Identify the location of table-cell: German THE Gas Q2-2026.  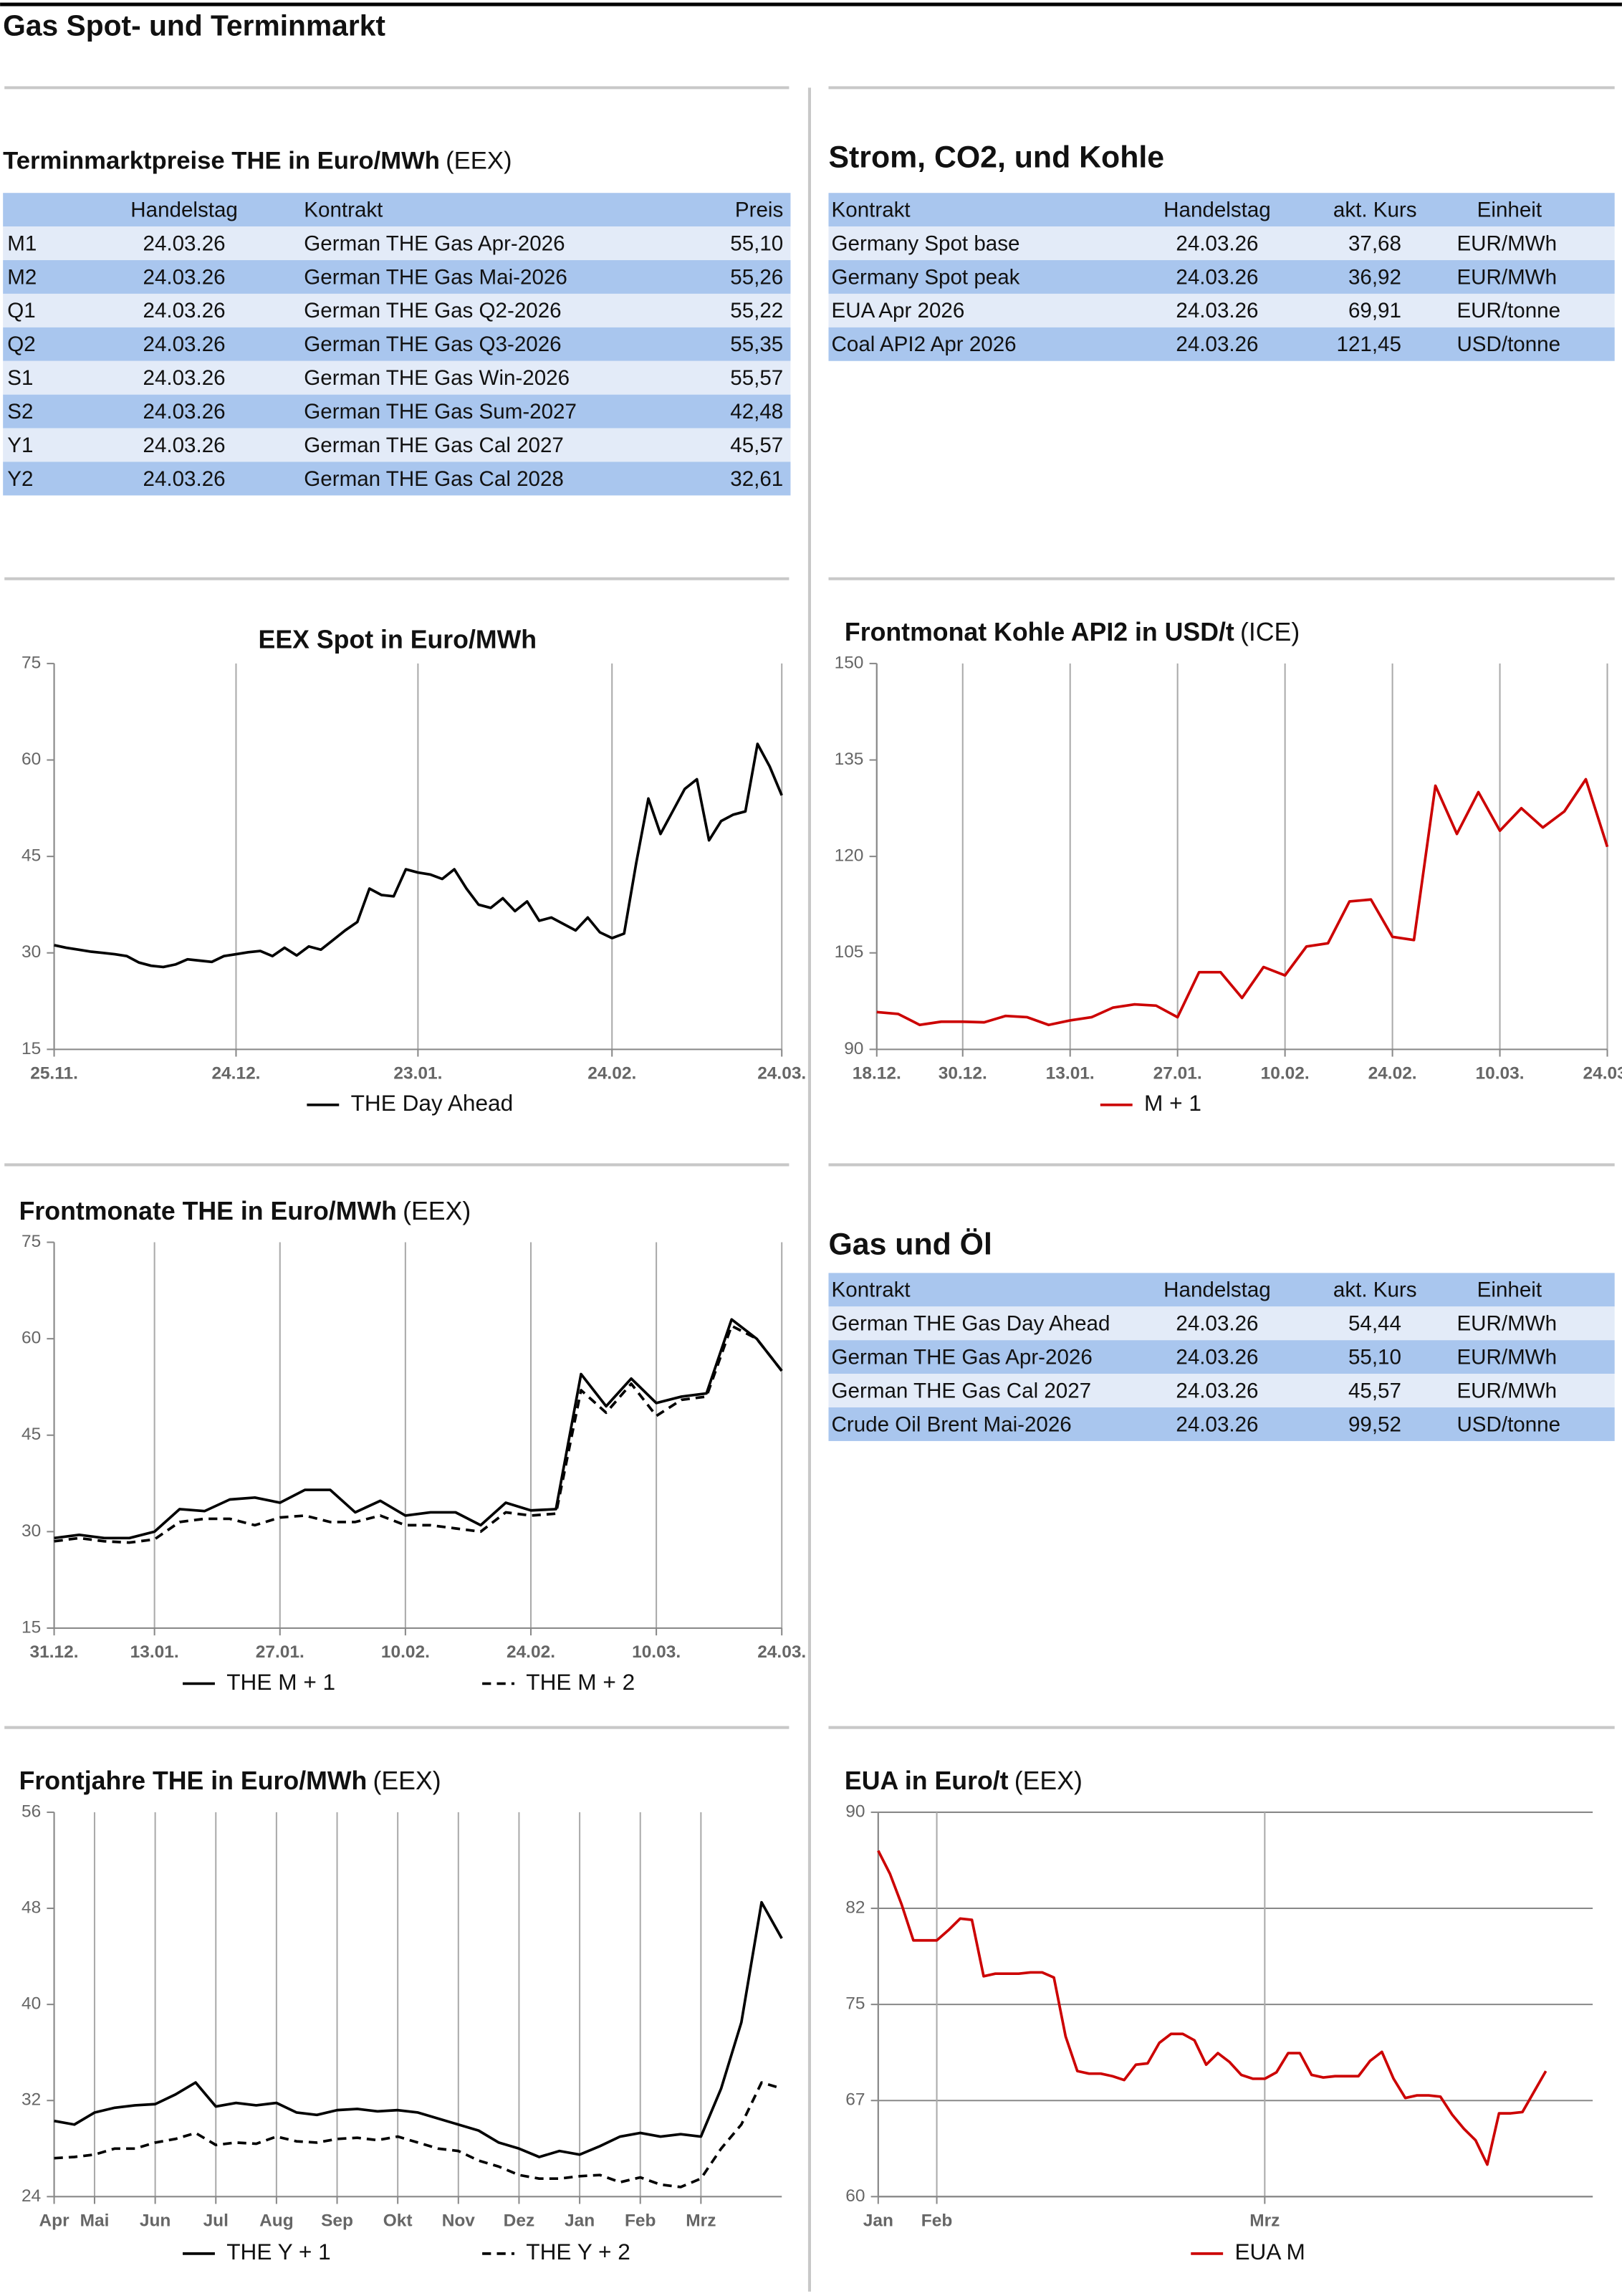
(432, 310).